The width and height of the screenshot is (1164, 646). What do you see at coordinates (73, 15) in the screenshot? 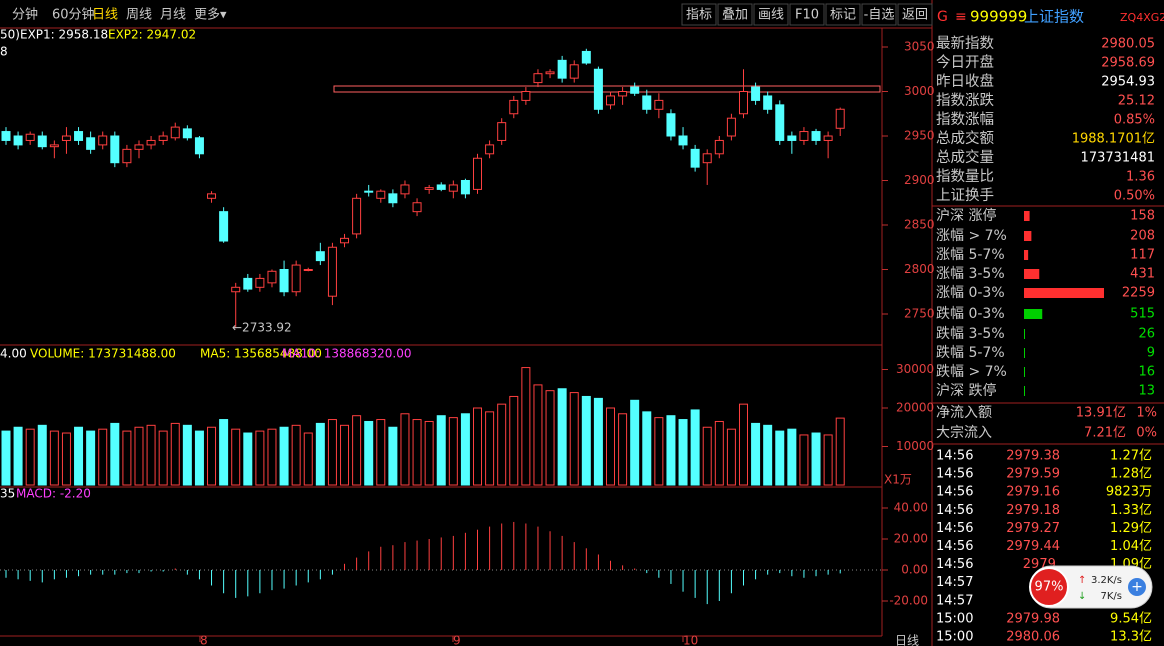
I see `tab: 60分钟` at bounding box center [73, 15].